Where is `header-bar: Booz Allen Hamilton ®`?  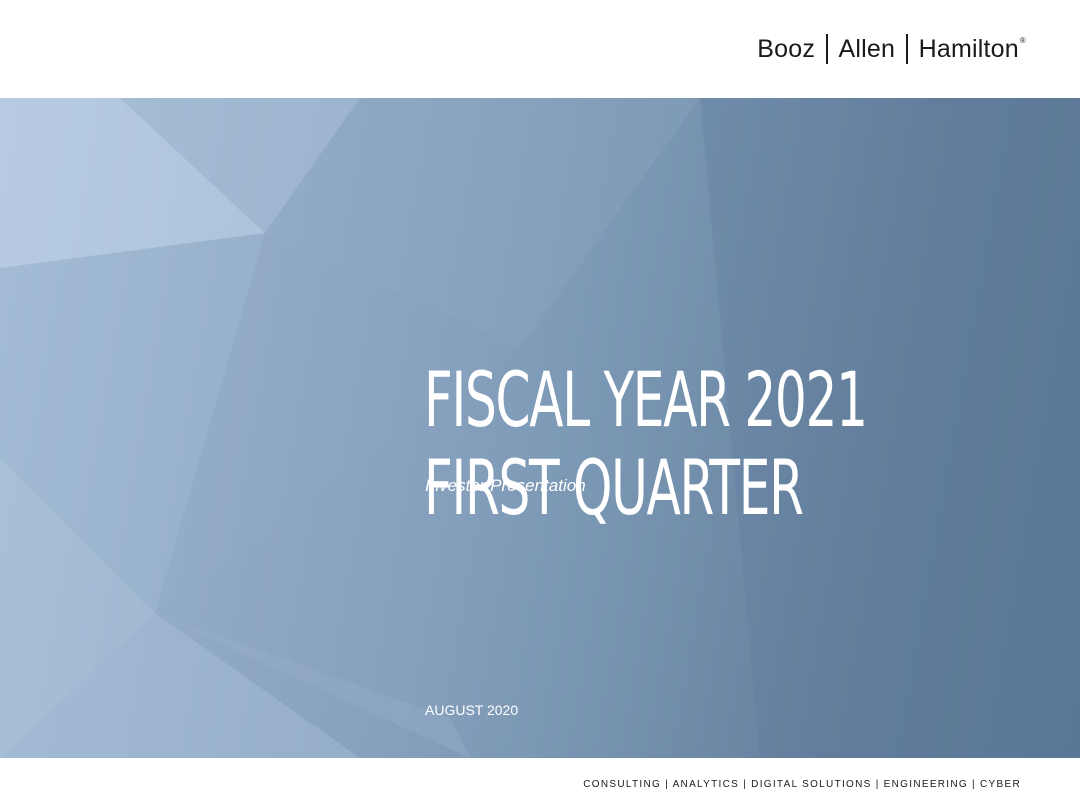
header-bar: Booz Allen Hamilton ® is located at coordinates (540, 49).